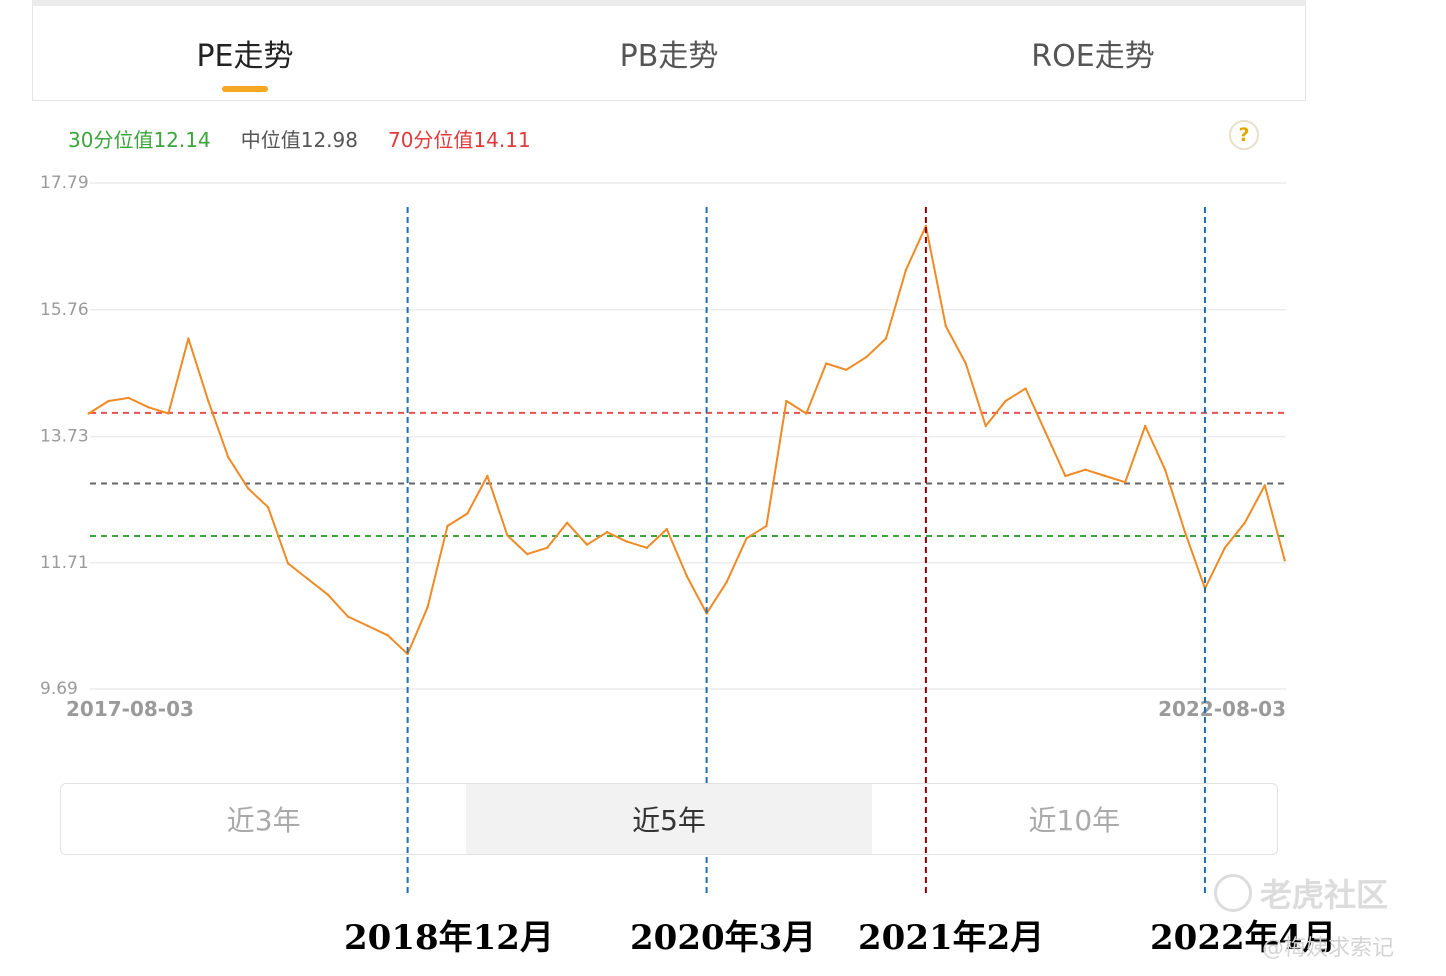  Describe the element at coordinates (1233, 893) in the screenshot. I see `watermark-logo-icon` at that location.